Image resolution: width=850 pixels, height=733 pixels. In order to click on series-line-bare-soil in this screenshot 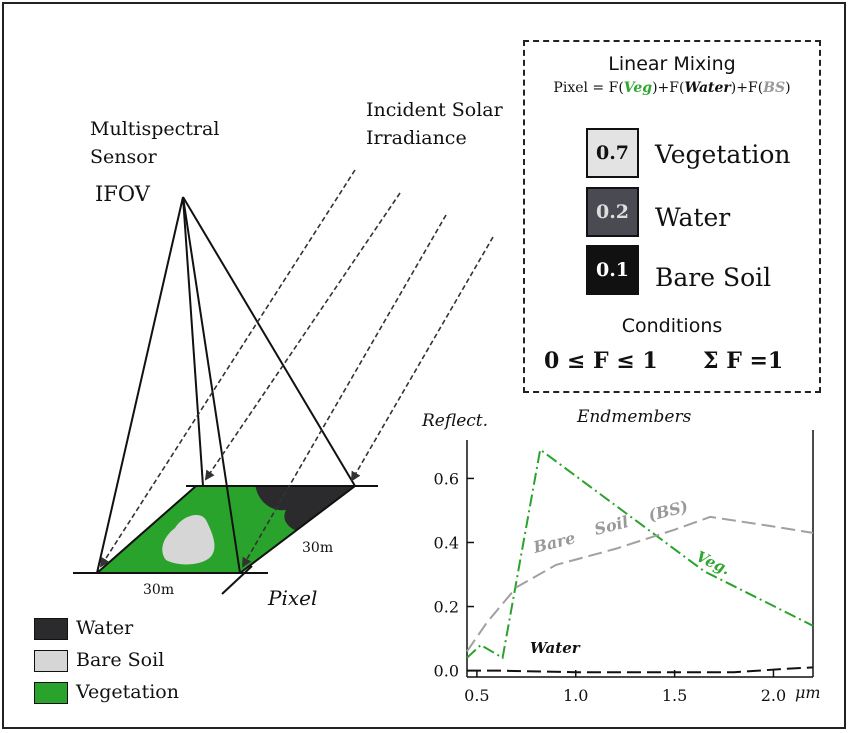, I will do `click(640, 583)`.